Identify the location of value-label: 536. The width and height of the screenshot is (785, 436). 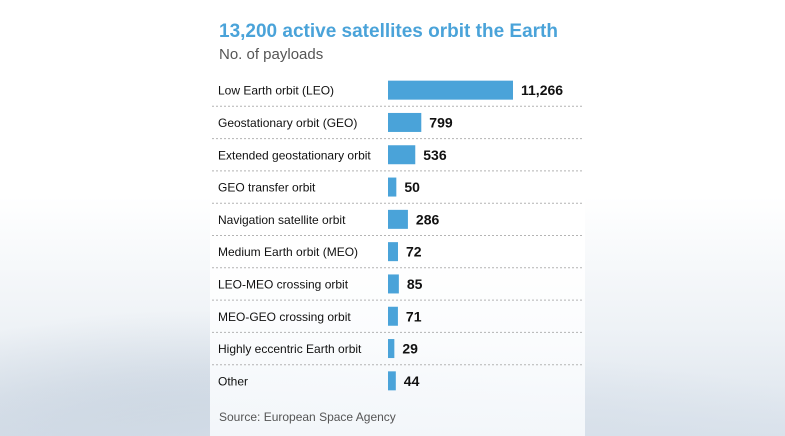
(435, 155).